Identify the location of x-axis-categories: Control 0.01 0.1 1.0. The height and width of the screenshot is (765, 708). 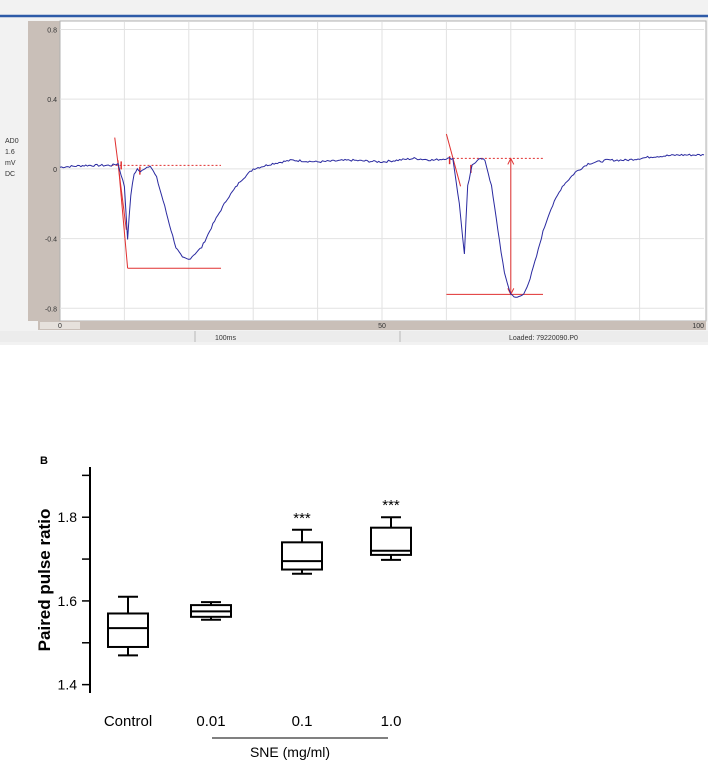
(253, 721).